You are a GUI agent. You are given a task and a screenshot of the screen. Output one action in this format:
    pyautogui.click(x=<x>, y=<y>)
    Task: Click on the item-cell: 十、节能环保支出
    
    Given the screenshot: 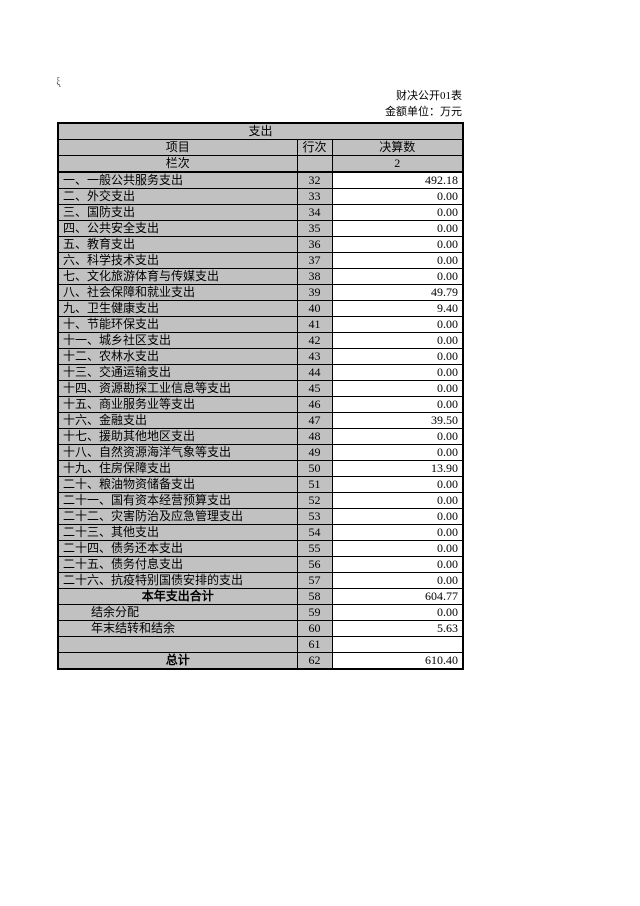 What is the action you would take?
    pyautogui.click(x=177, y=324)
    